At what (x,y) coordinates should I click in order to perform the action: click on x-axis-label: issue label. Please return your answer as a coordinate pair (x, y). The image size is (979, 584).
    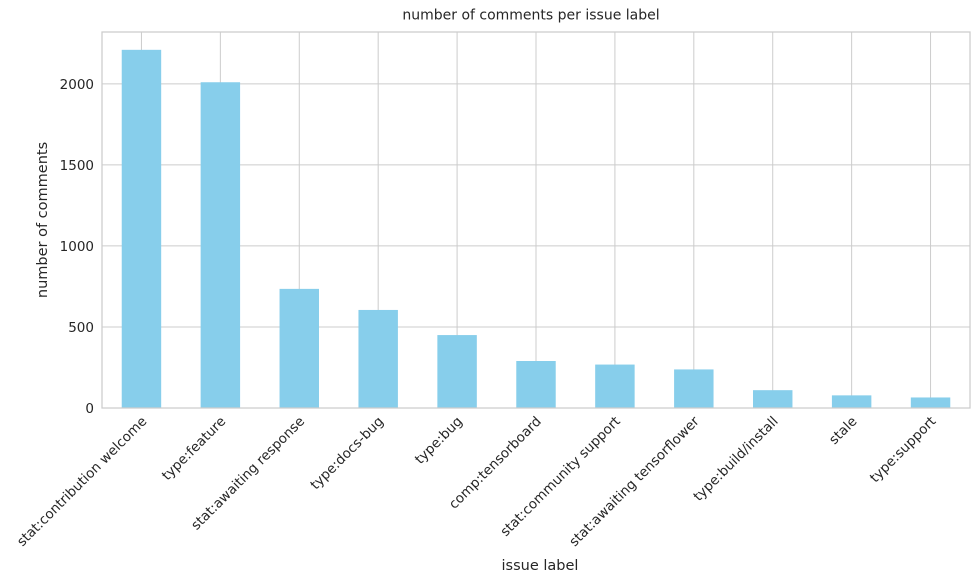
    Looking at the image, I should click on (540, 566).